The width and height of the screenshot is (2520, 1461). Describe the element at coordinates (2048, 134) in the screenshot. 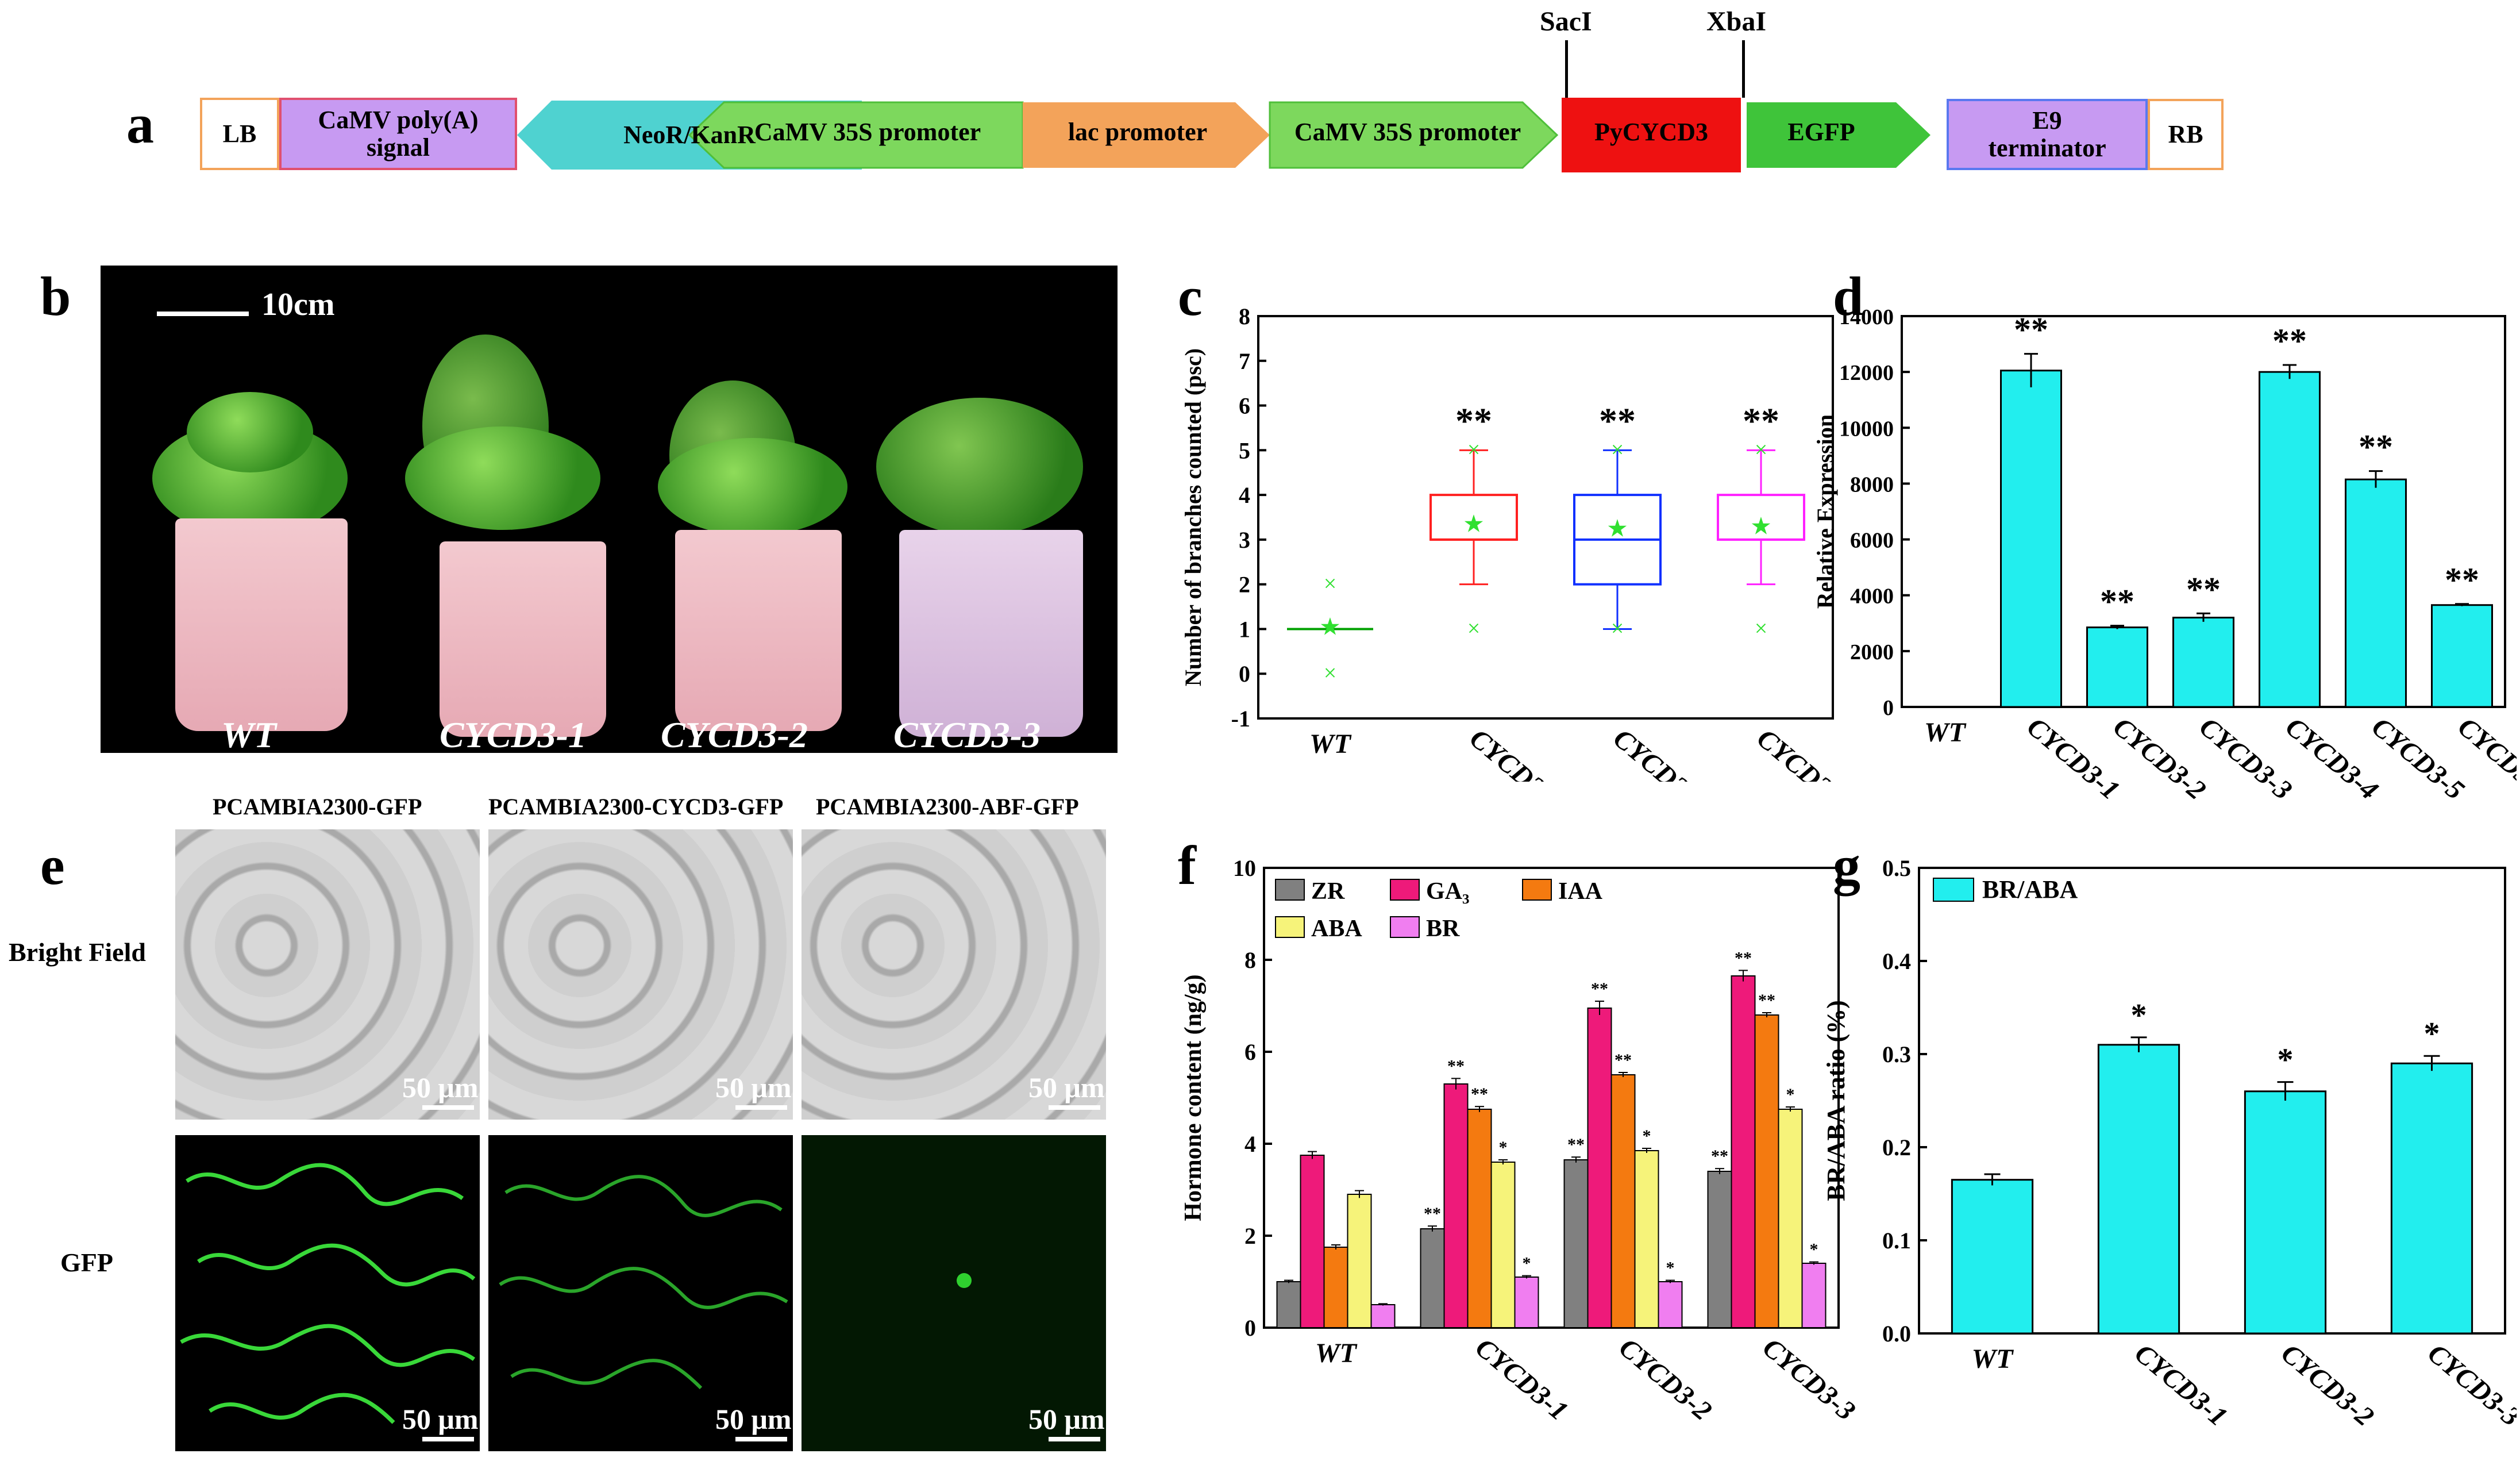

I see `construct-e9-terminator: E9 terminator` at that location.